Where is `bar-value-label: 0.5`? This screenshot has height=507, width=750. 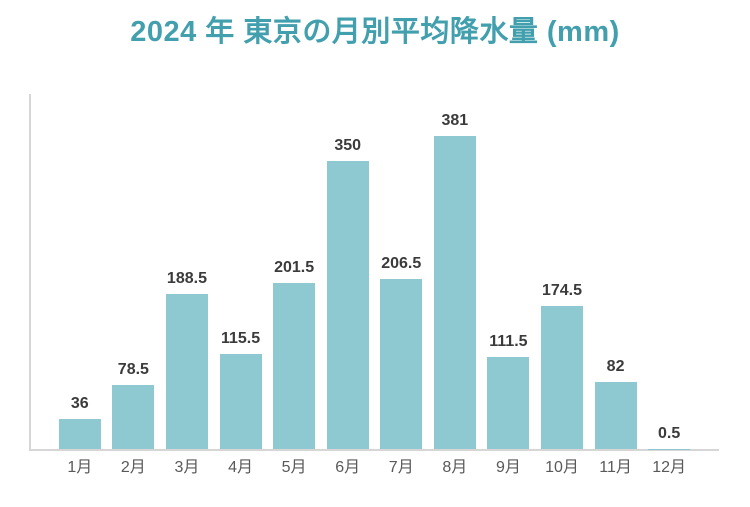
bar-value-label: 0.5 is located at coordinates (669, 433).